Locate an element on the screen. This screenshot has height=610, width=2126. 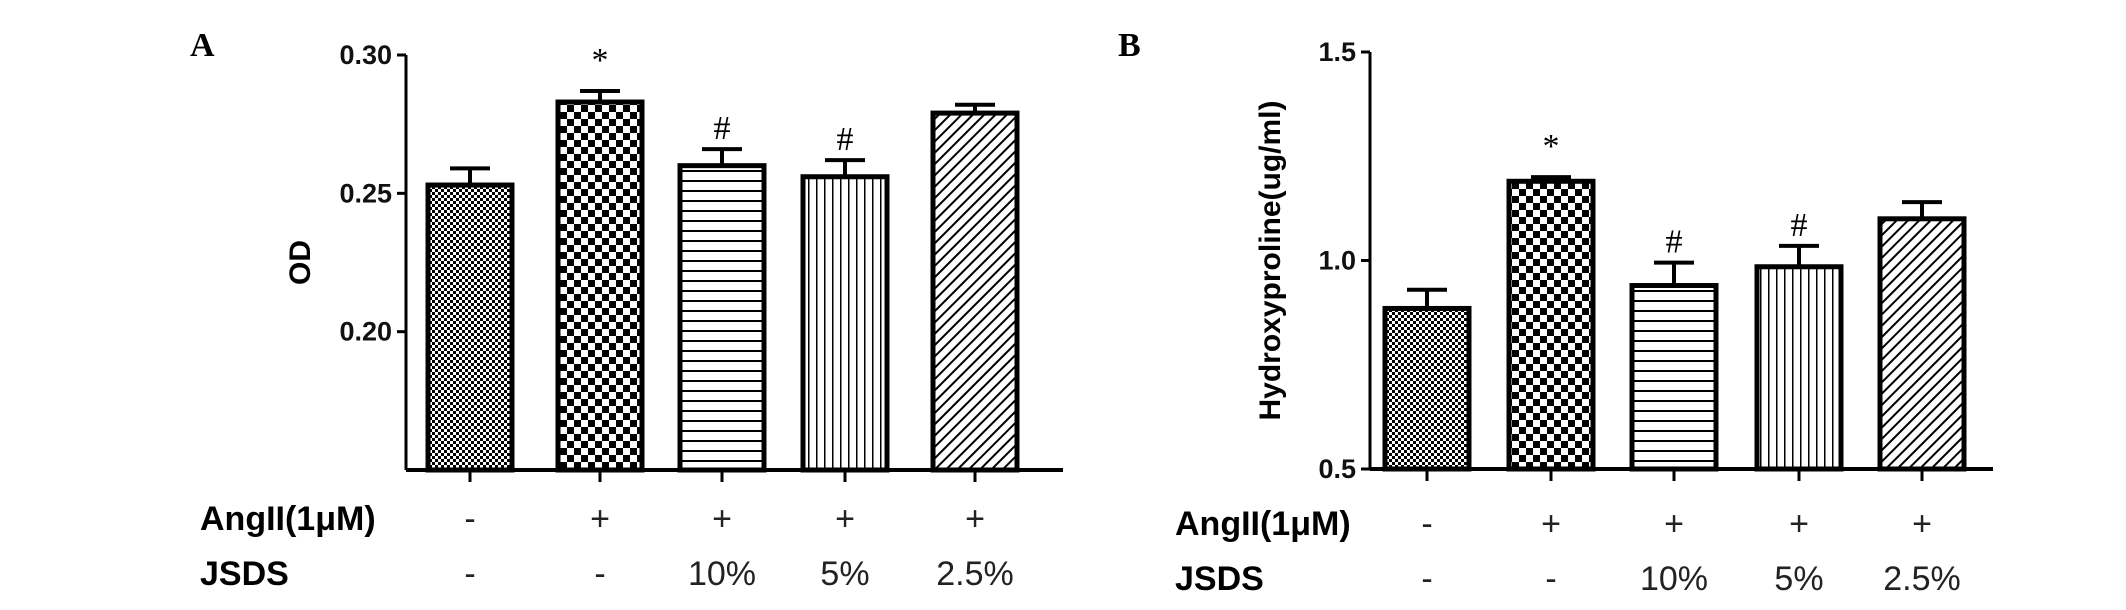
y-tick-label: 0.20 is located at coordinates (365, 332).